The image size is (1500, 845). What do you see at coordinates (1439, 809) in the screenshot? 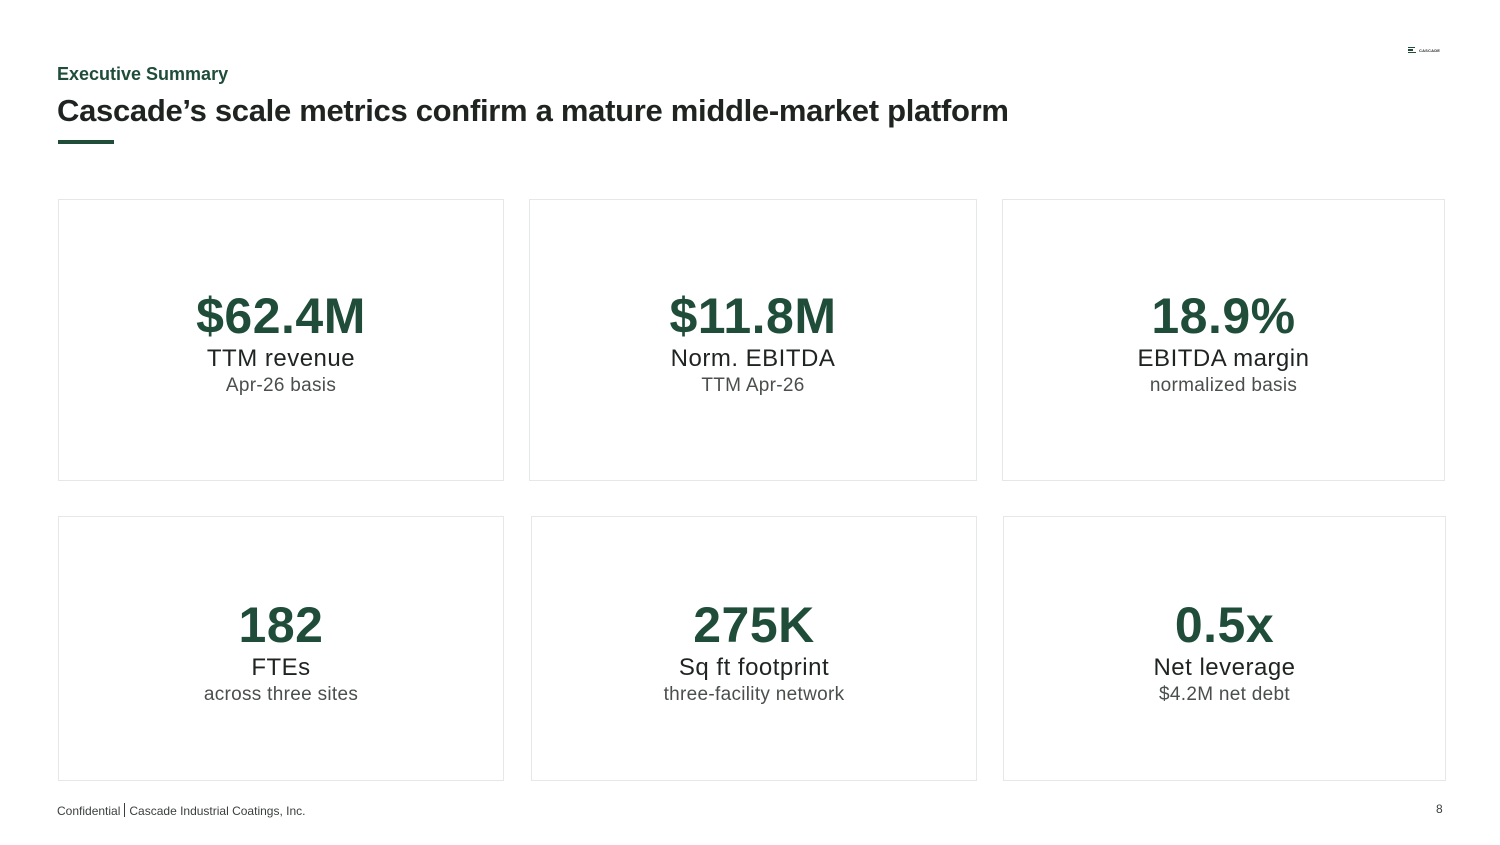
I see `page-number: 8` at bounding box center [1439, 809].